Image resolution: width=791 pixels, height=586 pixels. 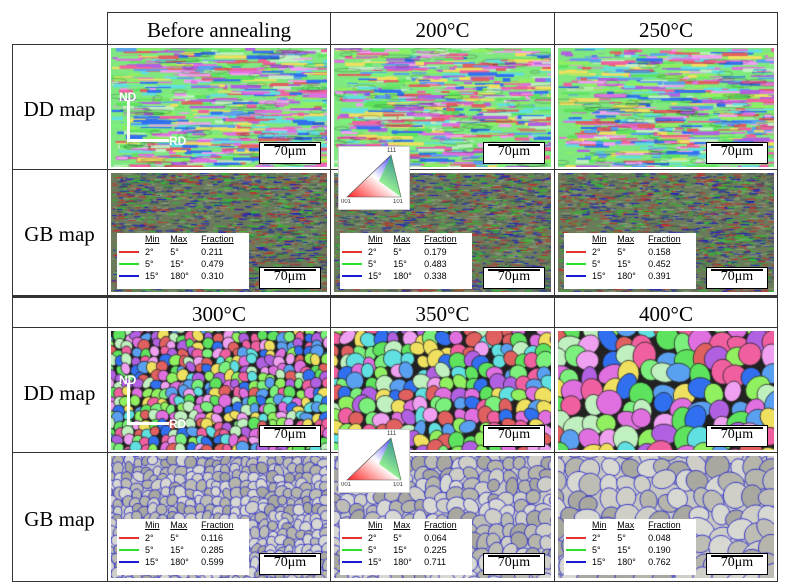 I want to click on legend-fraction: 0.310, so click(x=212, y=276).